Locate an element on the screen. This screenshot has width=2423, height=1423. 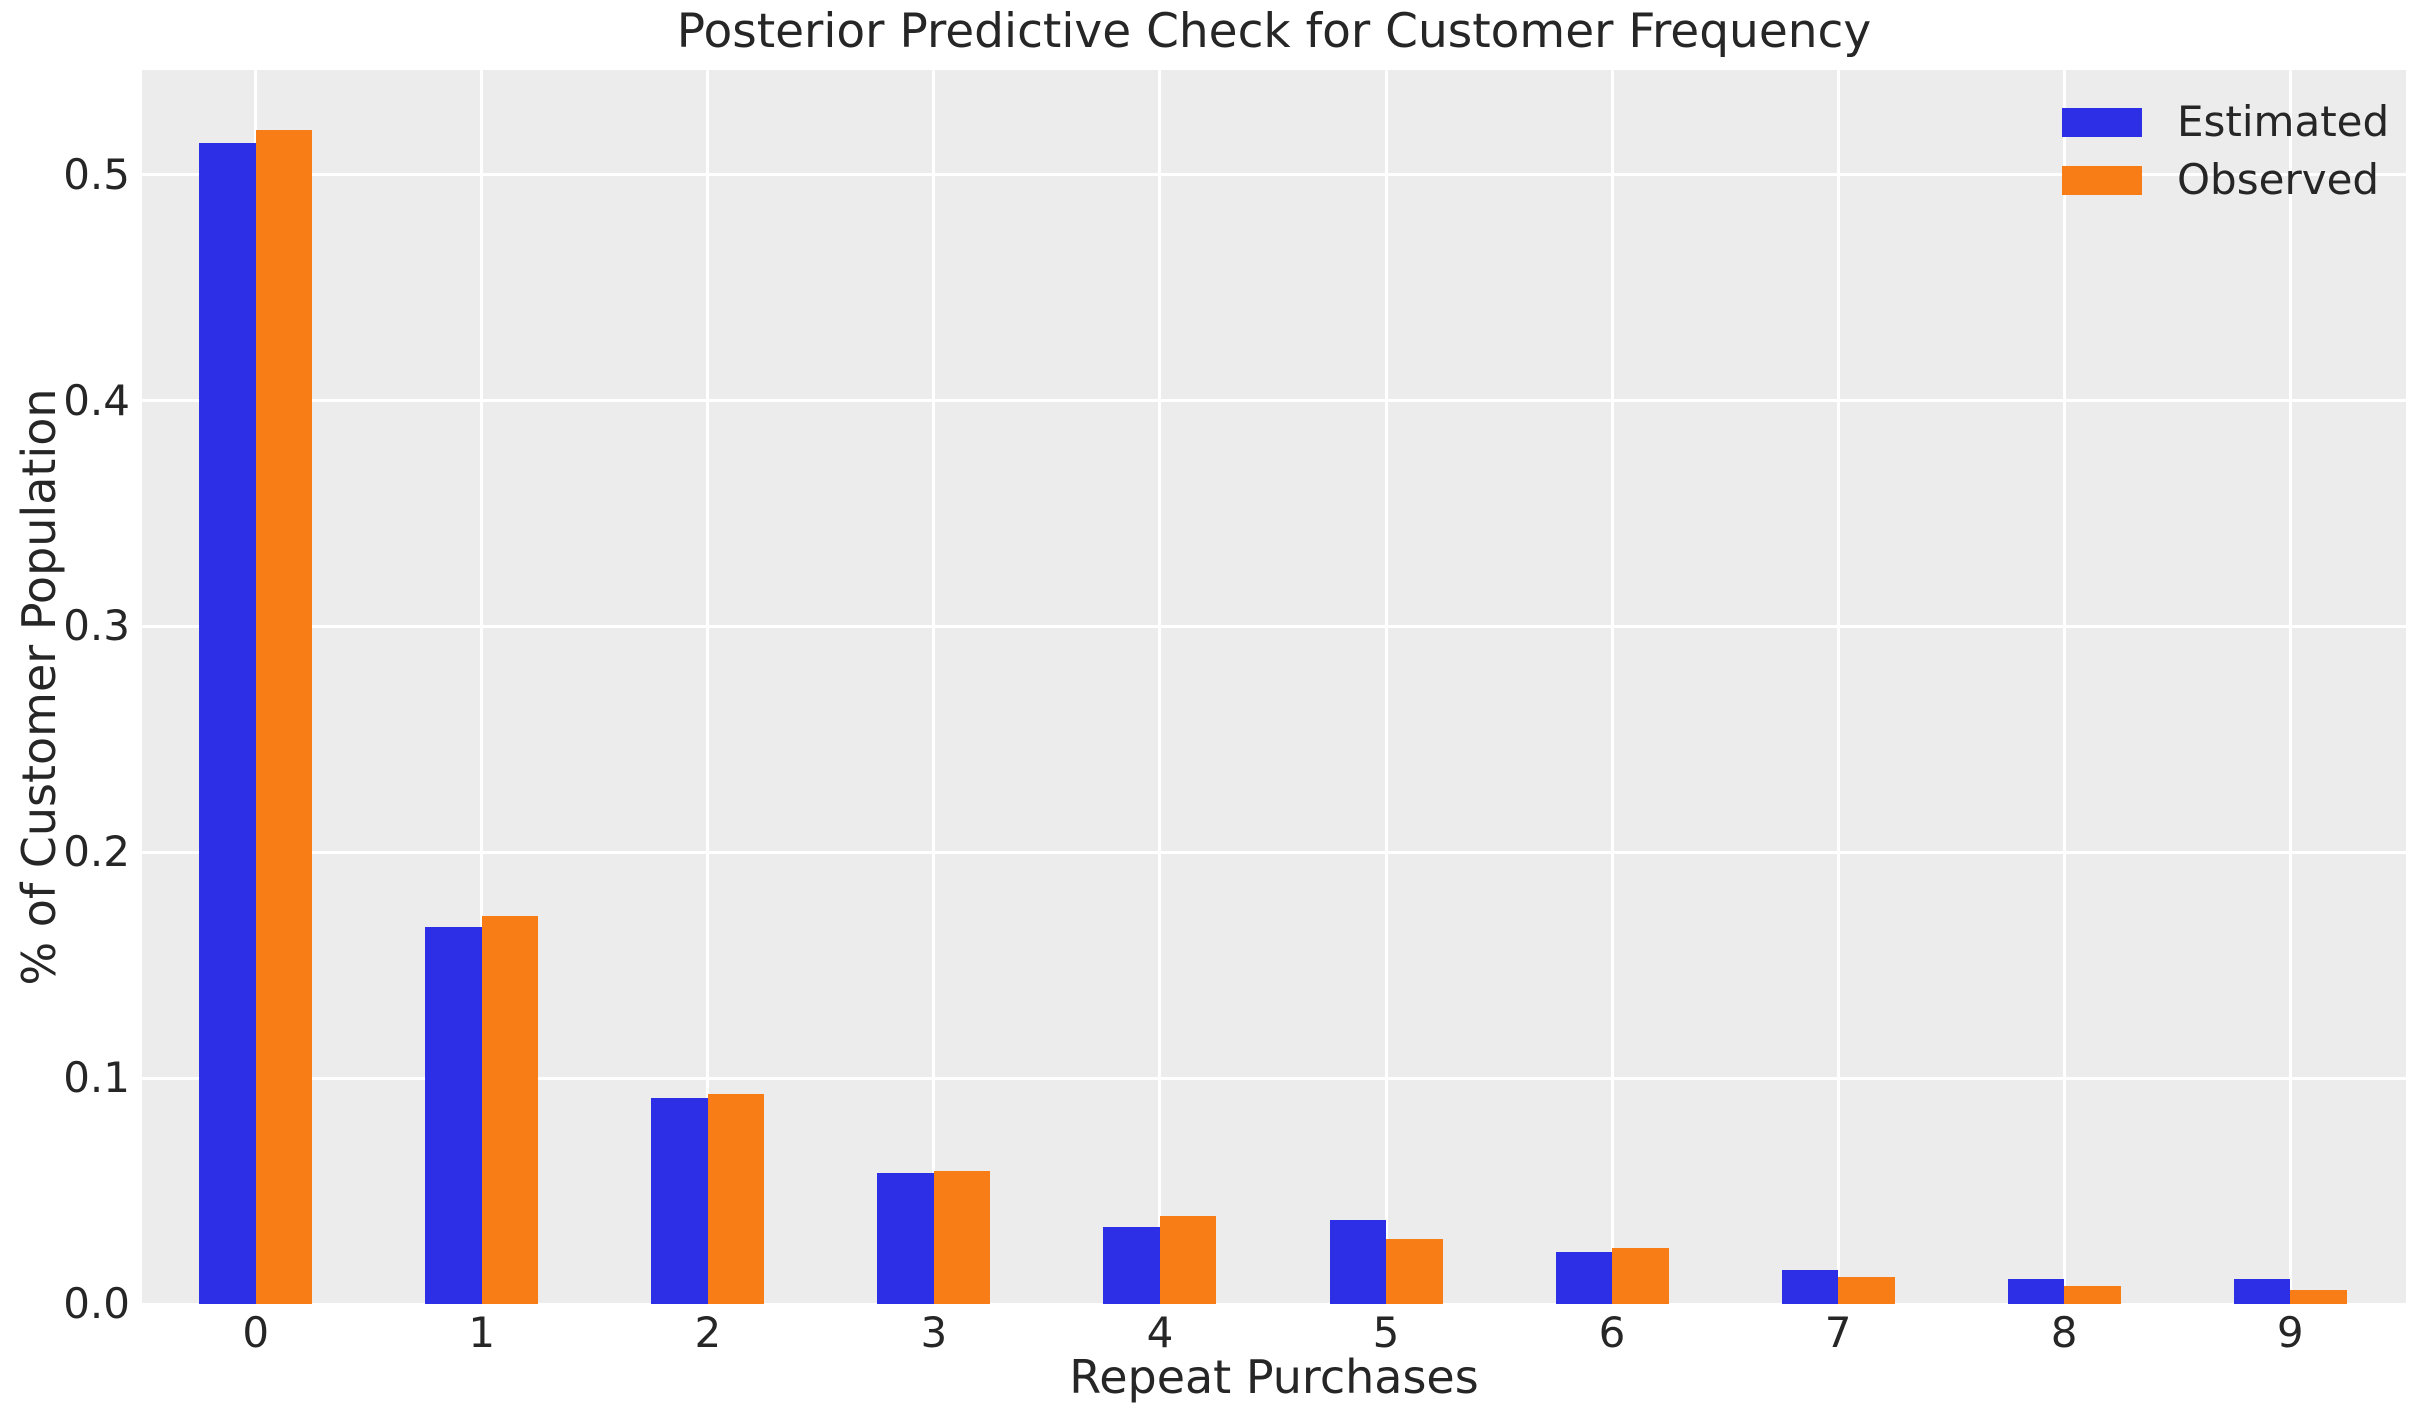
x-tick-label: 0 is located at coordinates (256, 1332).